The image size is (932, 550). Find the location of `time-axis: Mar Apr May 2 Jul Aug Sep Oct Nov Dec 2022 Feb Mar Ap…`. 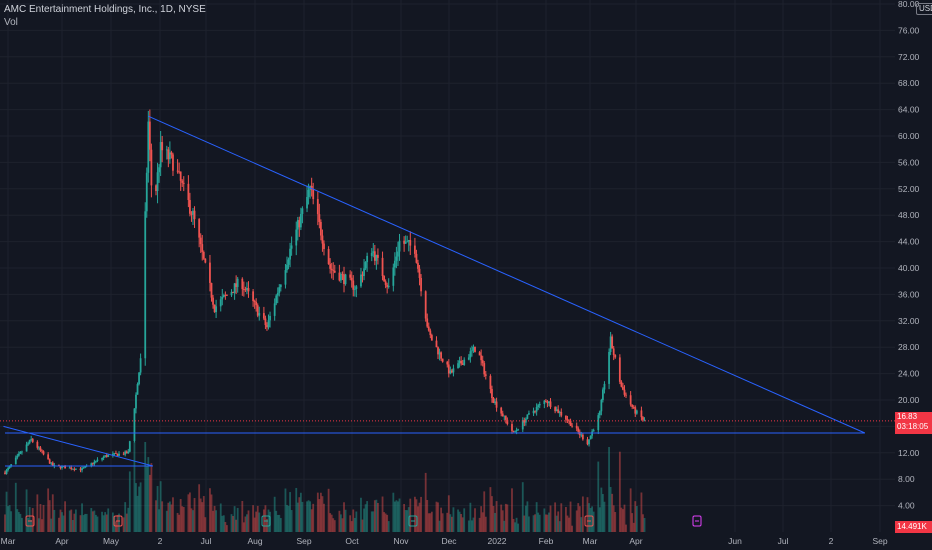

time-axis: Mar Apr May 2 Jul Aug Sep Oct Nov Dec 2022 Feb Mar Ap… is located at coordinates (444, 541).